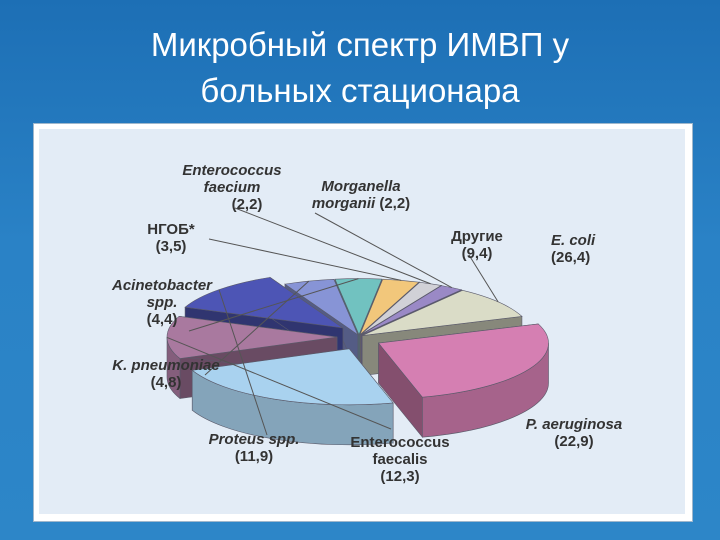 Image resolution: width=720 pixels, height=540 pixels. What do you see at coordinates (343, 203) in the screenshot?
I see `slice-name-morganella-2: morganii` at bounding box center [343, 203].